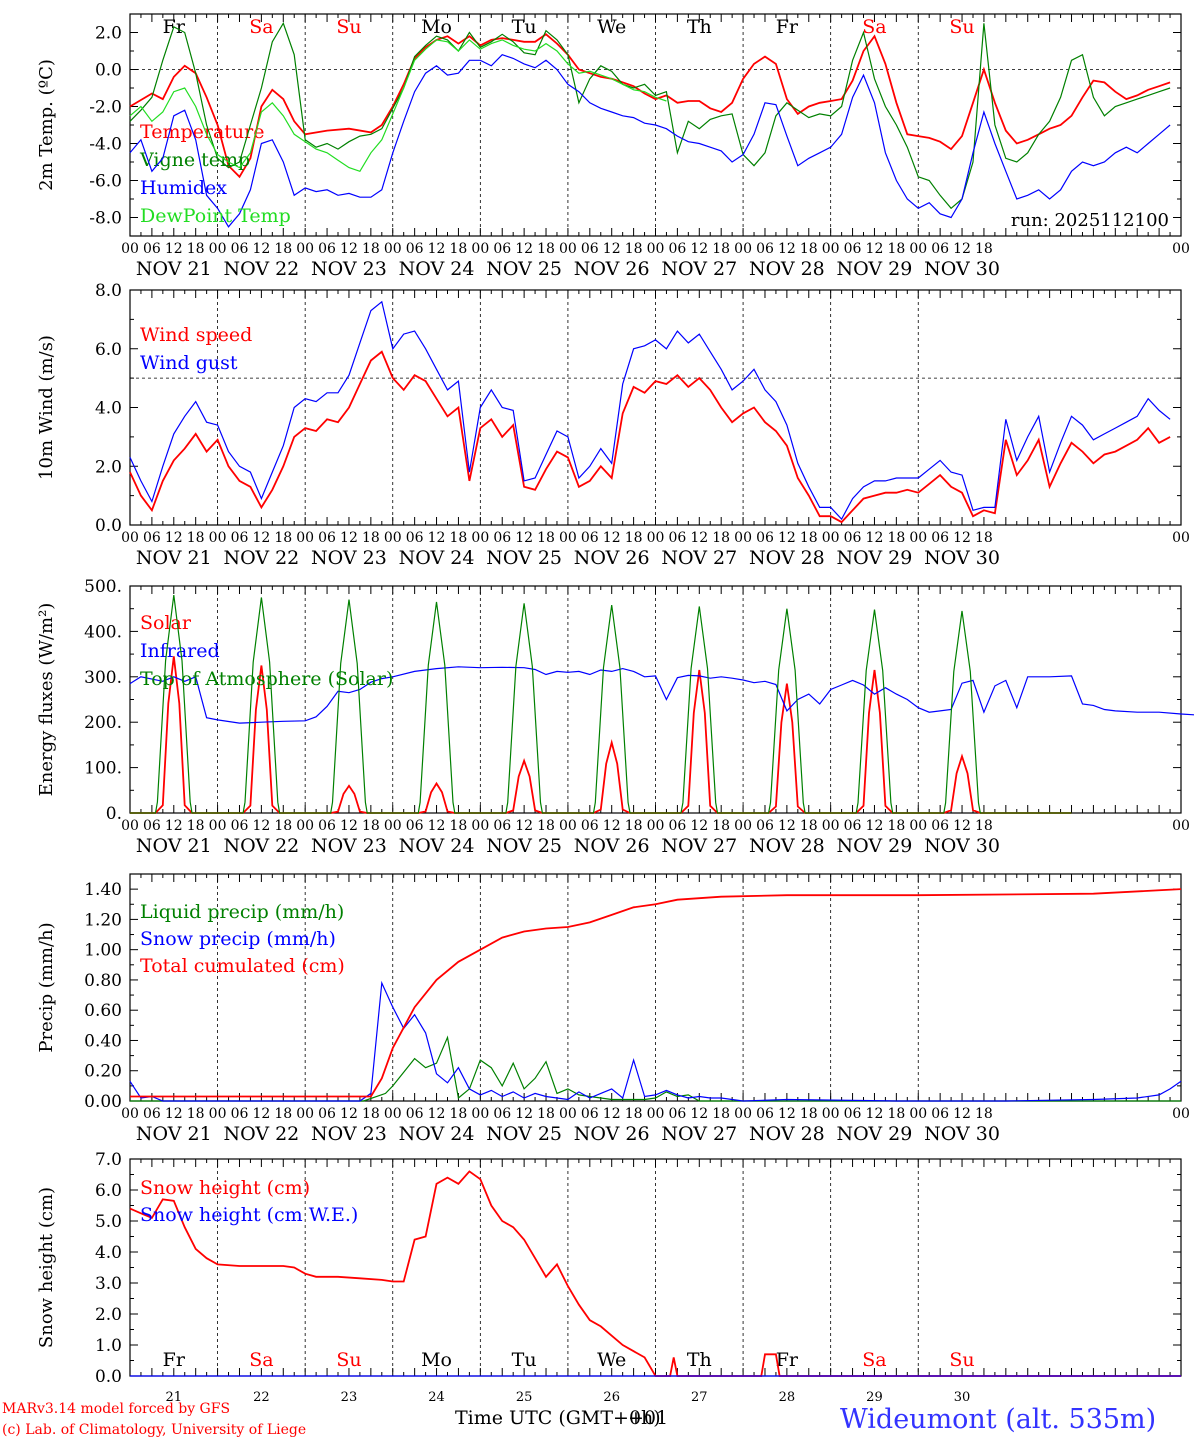 Image resolution: width=1194 pixels, height=1440 pixels. I want to click on y-tick-label: 5.0, so click(108, 1222).